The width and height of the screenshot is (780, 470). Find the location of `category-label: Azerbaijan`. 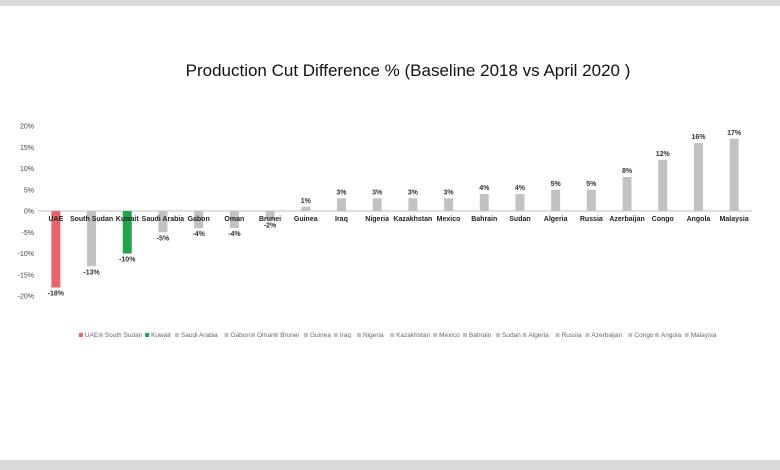

category-label: Azerbaijan is located at coordinates (626, 219).